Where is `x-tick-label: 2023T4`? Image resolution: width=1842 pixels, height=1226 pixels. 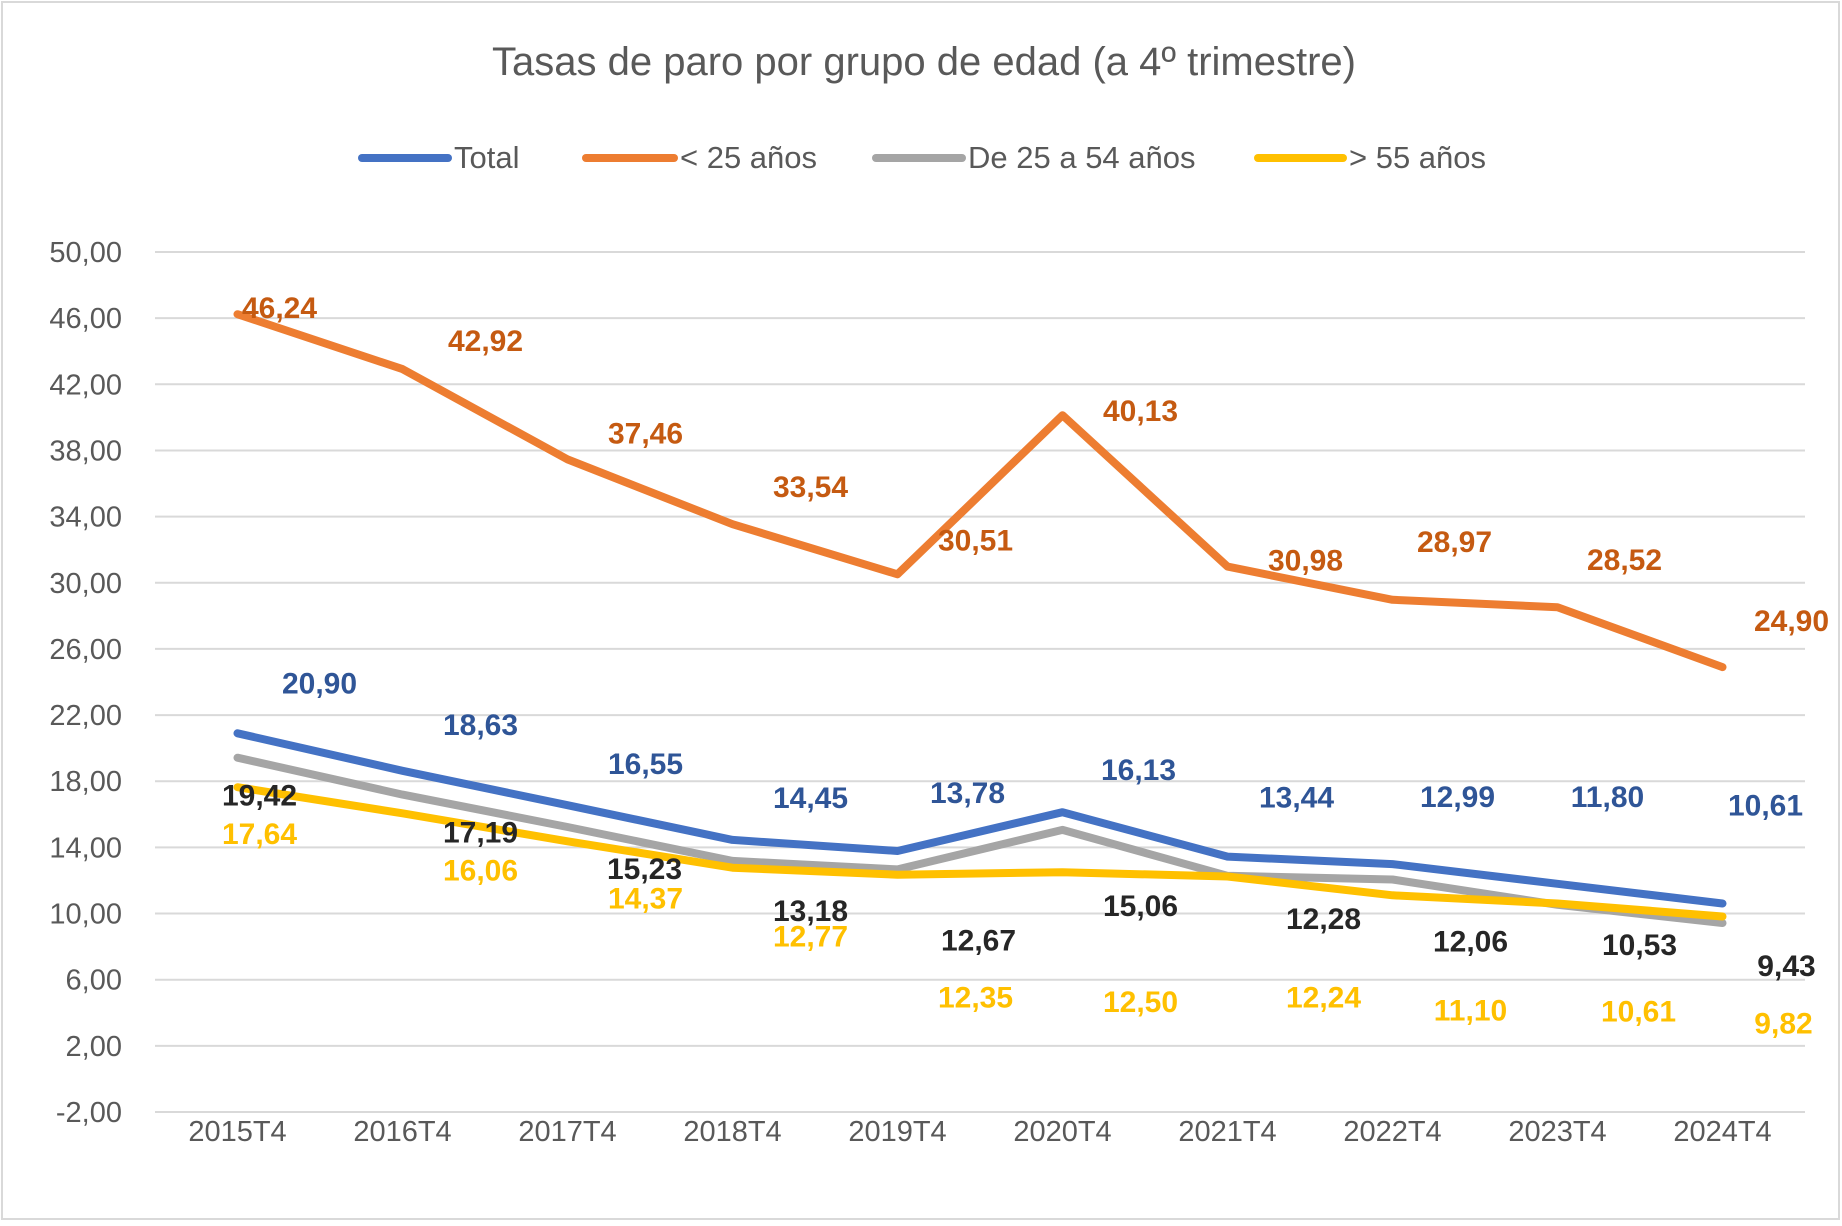
x-tick-label: 2023T4 is located at coordinates (1557, 1132).